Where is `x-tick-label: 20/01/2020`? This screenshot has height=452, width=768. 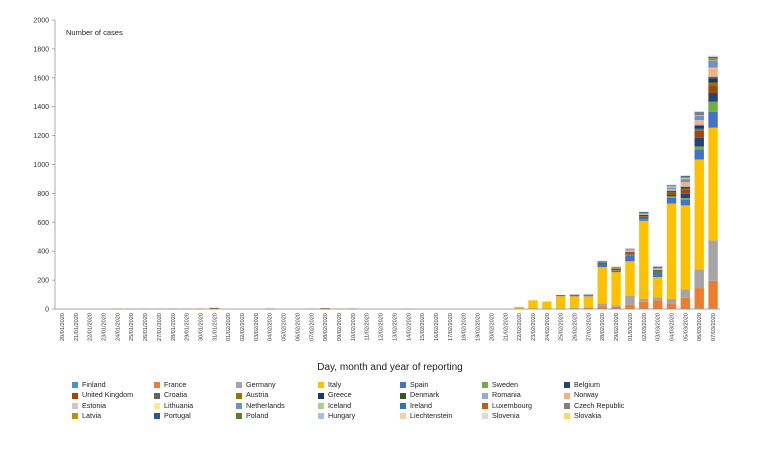
x-tick-label: 20/01/2020 is located at coordinates (63, 327).